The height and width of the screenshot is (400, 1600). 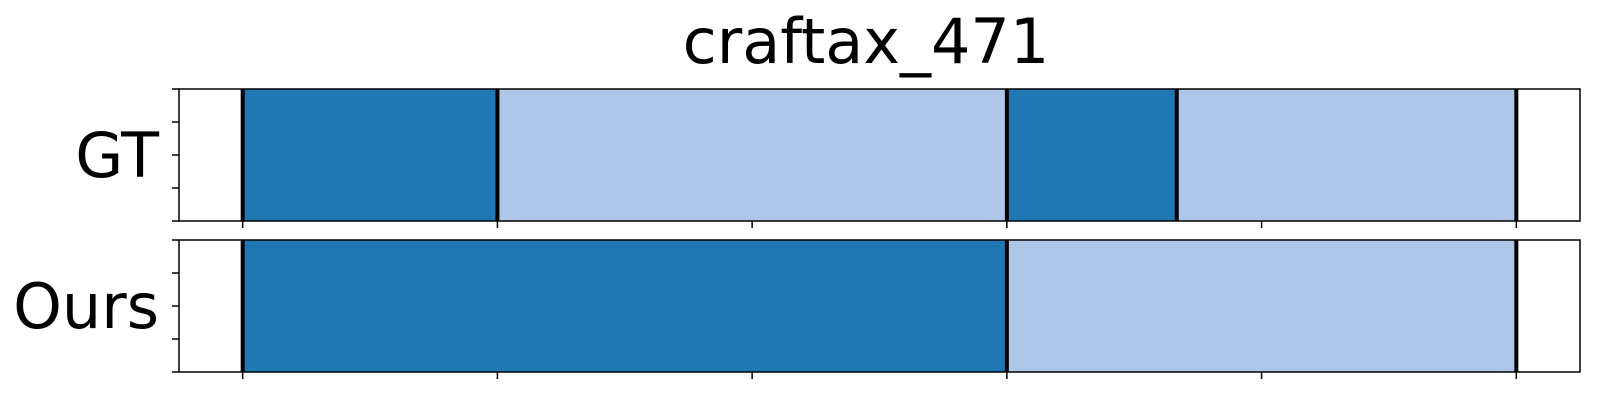 What do you see at coordinates (866, 41) in the screenshot?
I see `chart-title: craftax_471` at bounding box center [866, 41].